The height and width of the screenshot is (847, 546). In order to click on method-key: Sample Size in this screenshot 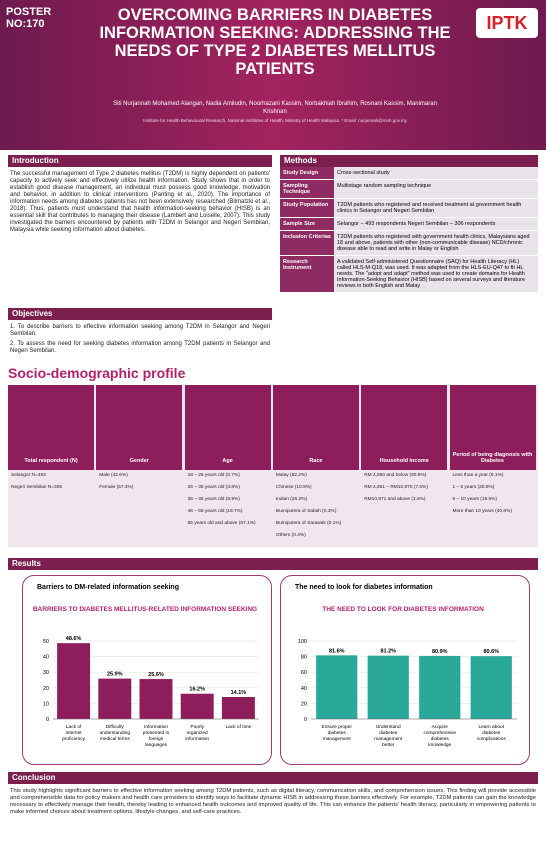, I will do `click(307, 224)`.